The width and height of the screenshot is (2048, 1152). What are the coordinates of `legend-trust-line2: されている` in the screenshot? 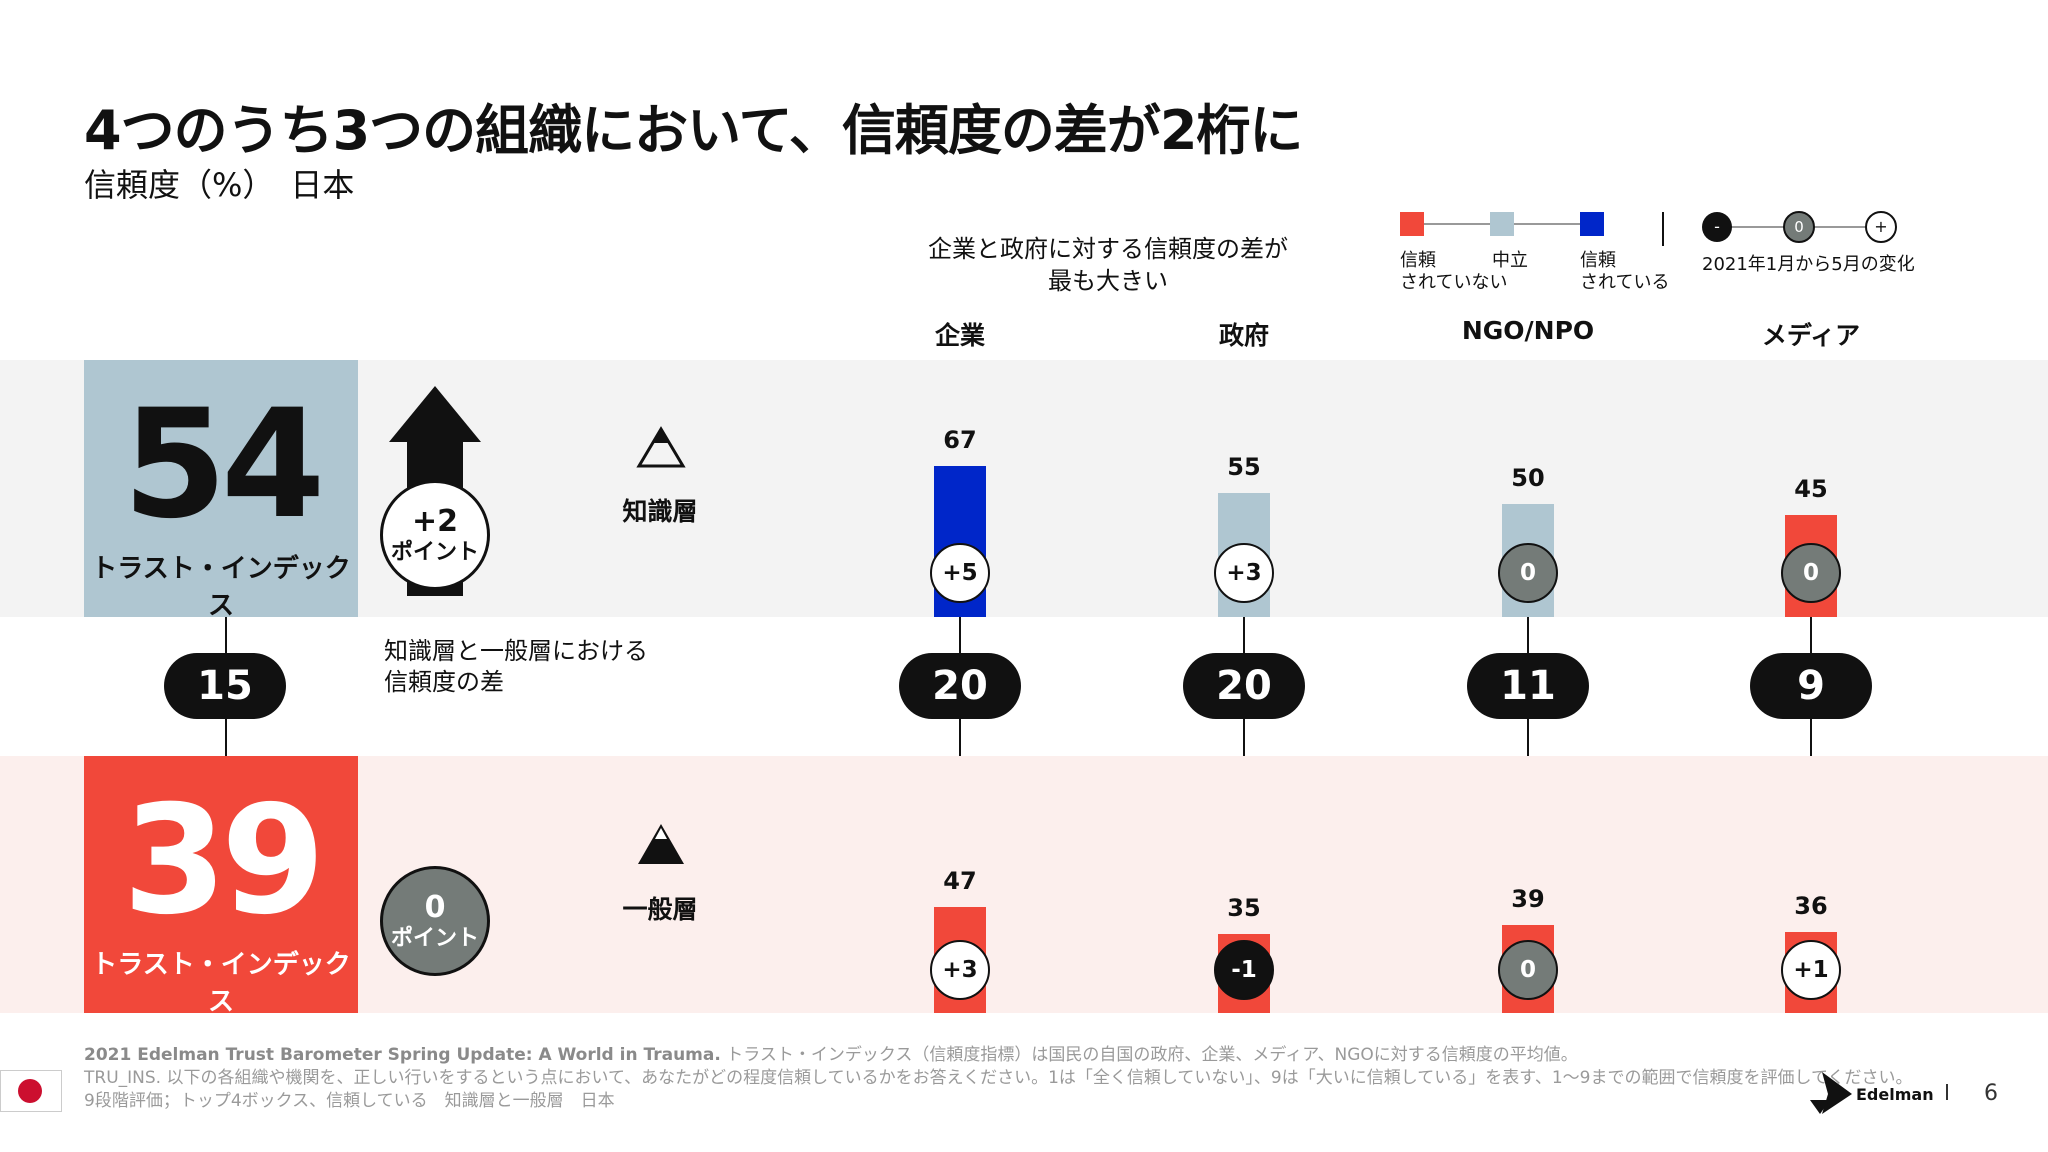 It's located at (1625, 282).